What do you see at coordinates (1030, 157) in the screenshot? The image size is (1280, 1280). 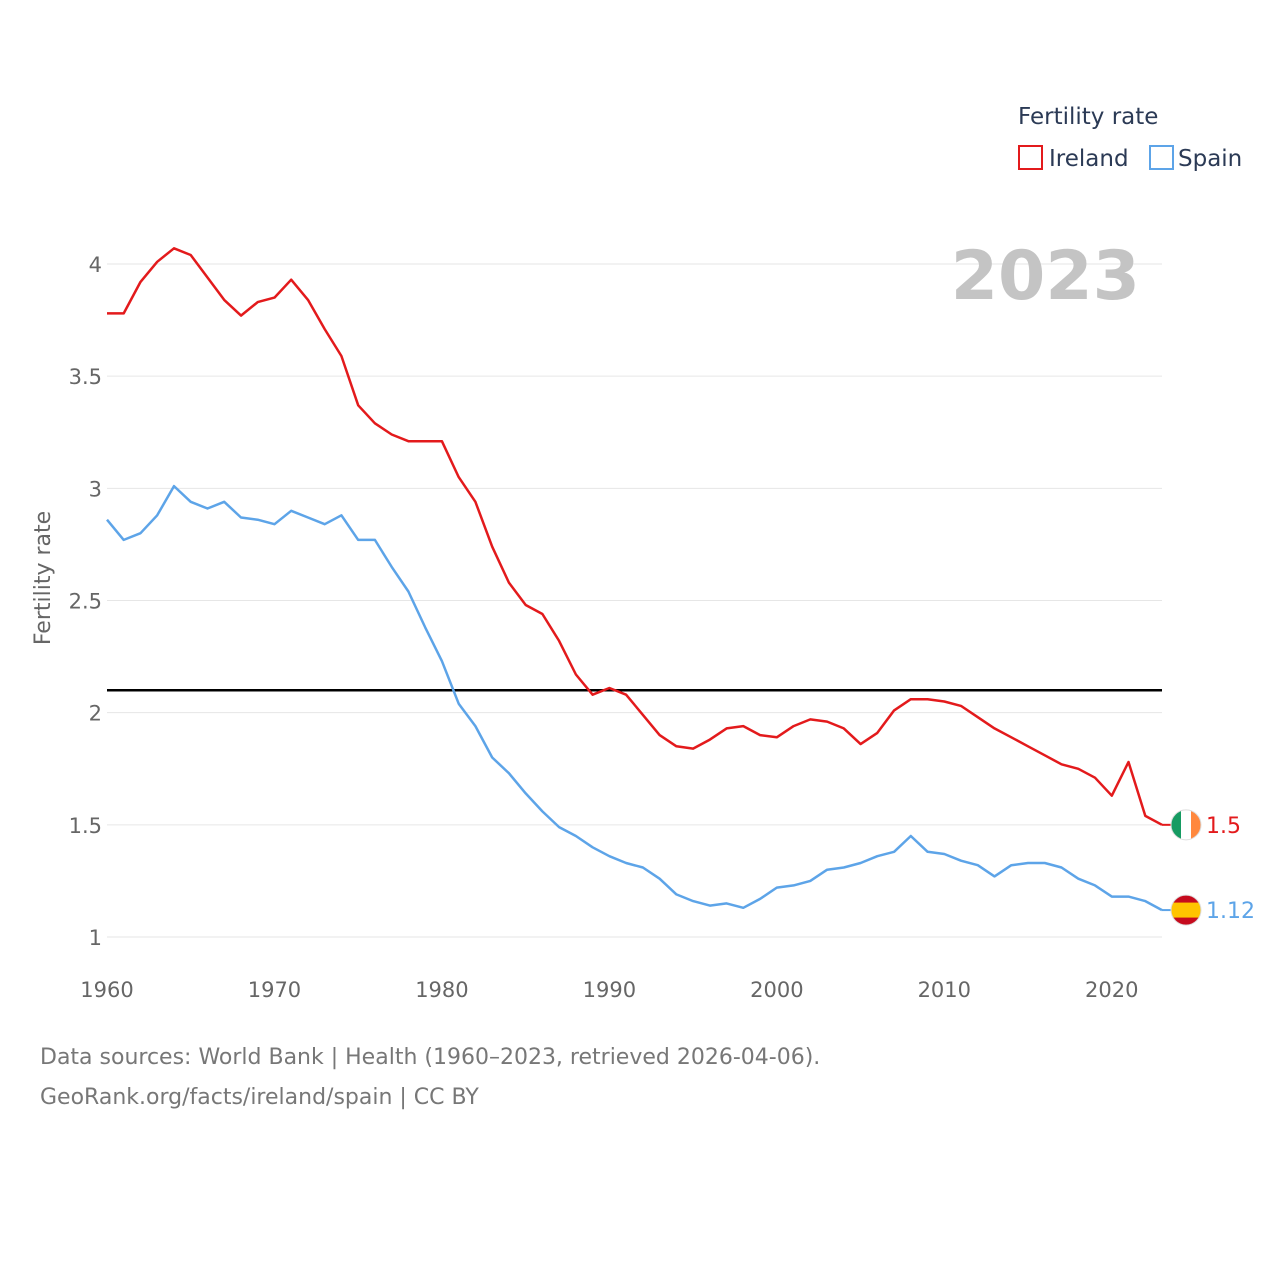 I see `legend-swatch-ireland` at bounding box center [1030, 157].